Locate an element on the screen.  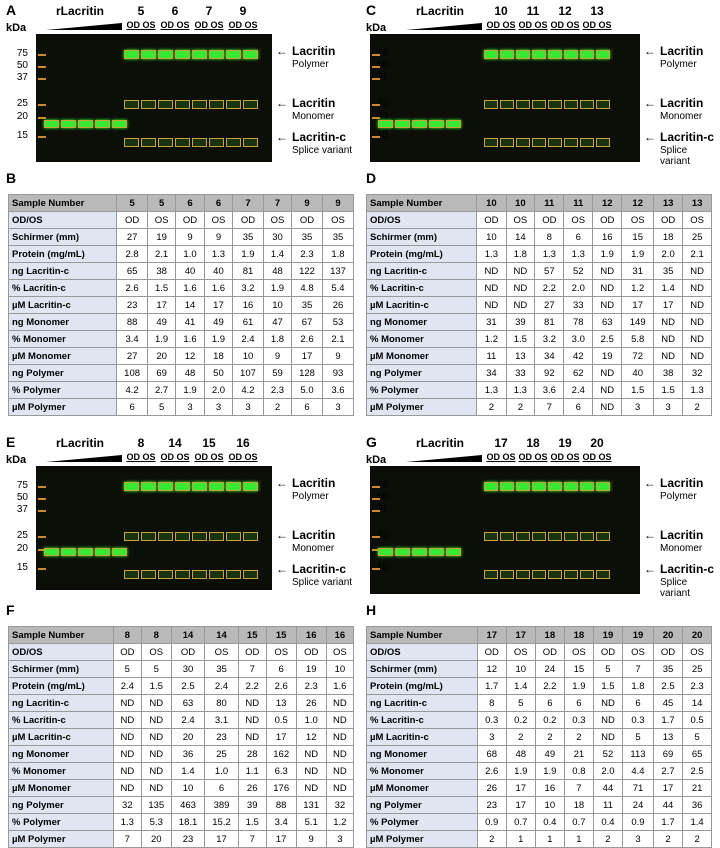
table-cell: 1 is located at coordinates (550, 839).